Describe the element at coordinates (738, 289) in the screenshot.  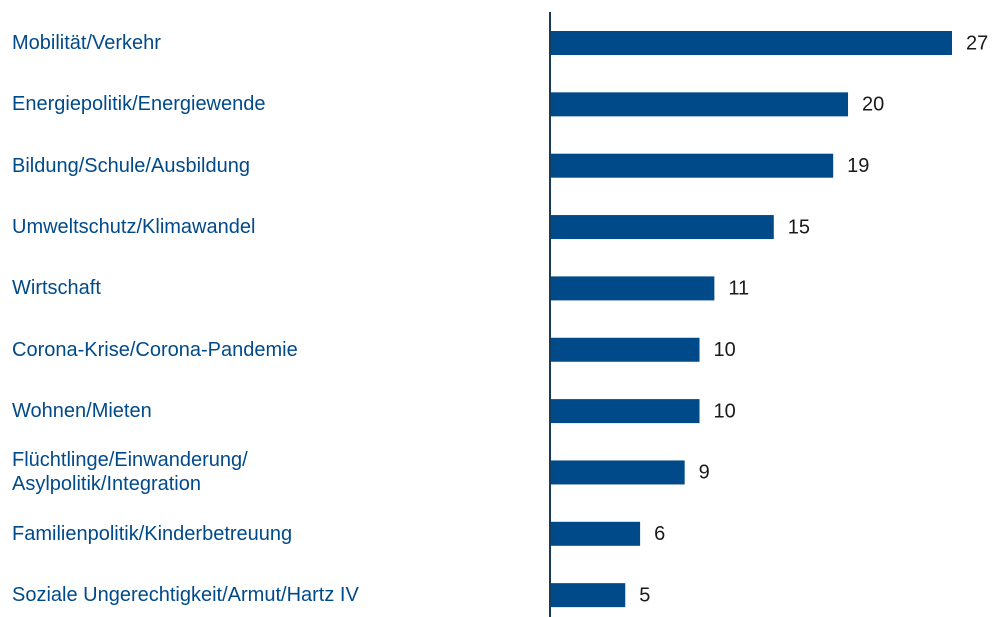
I see `value-label: 11` at that location.